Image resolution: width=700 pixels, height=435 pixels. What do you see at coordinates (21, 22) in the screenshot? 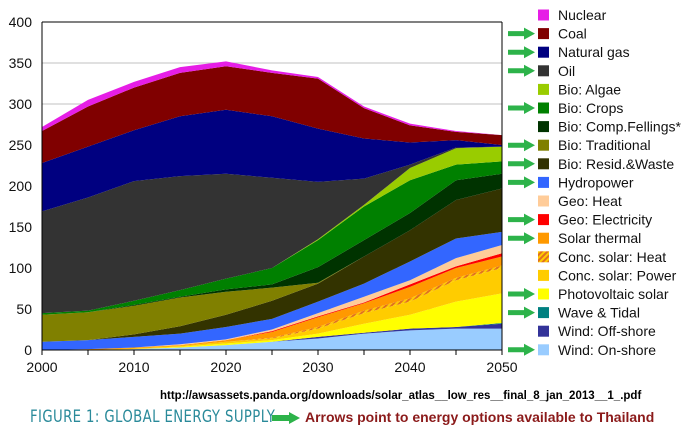
I see `y-tick-label: 400` at bounding box center [21, 22].